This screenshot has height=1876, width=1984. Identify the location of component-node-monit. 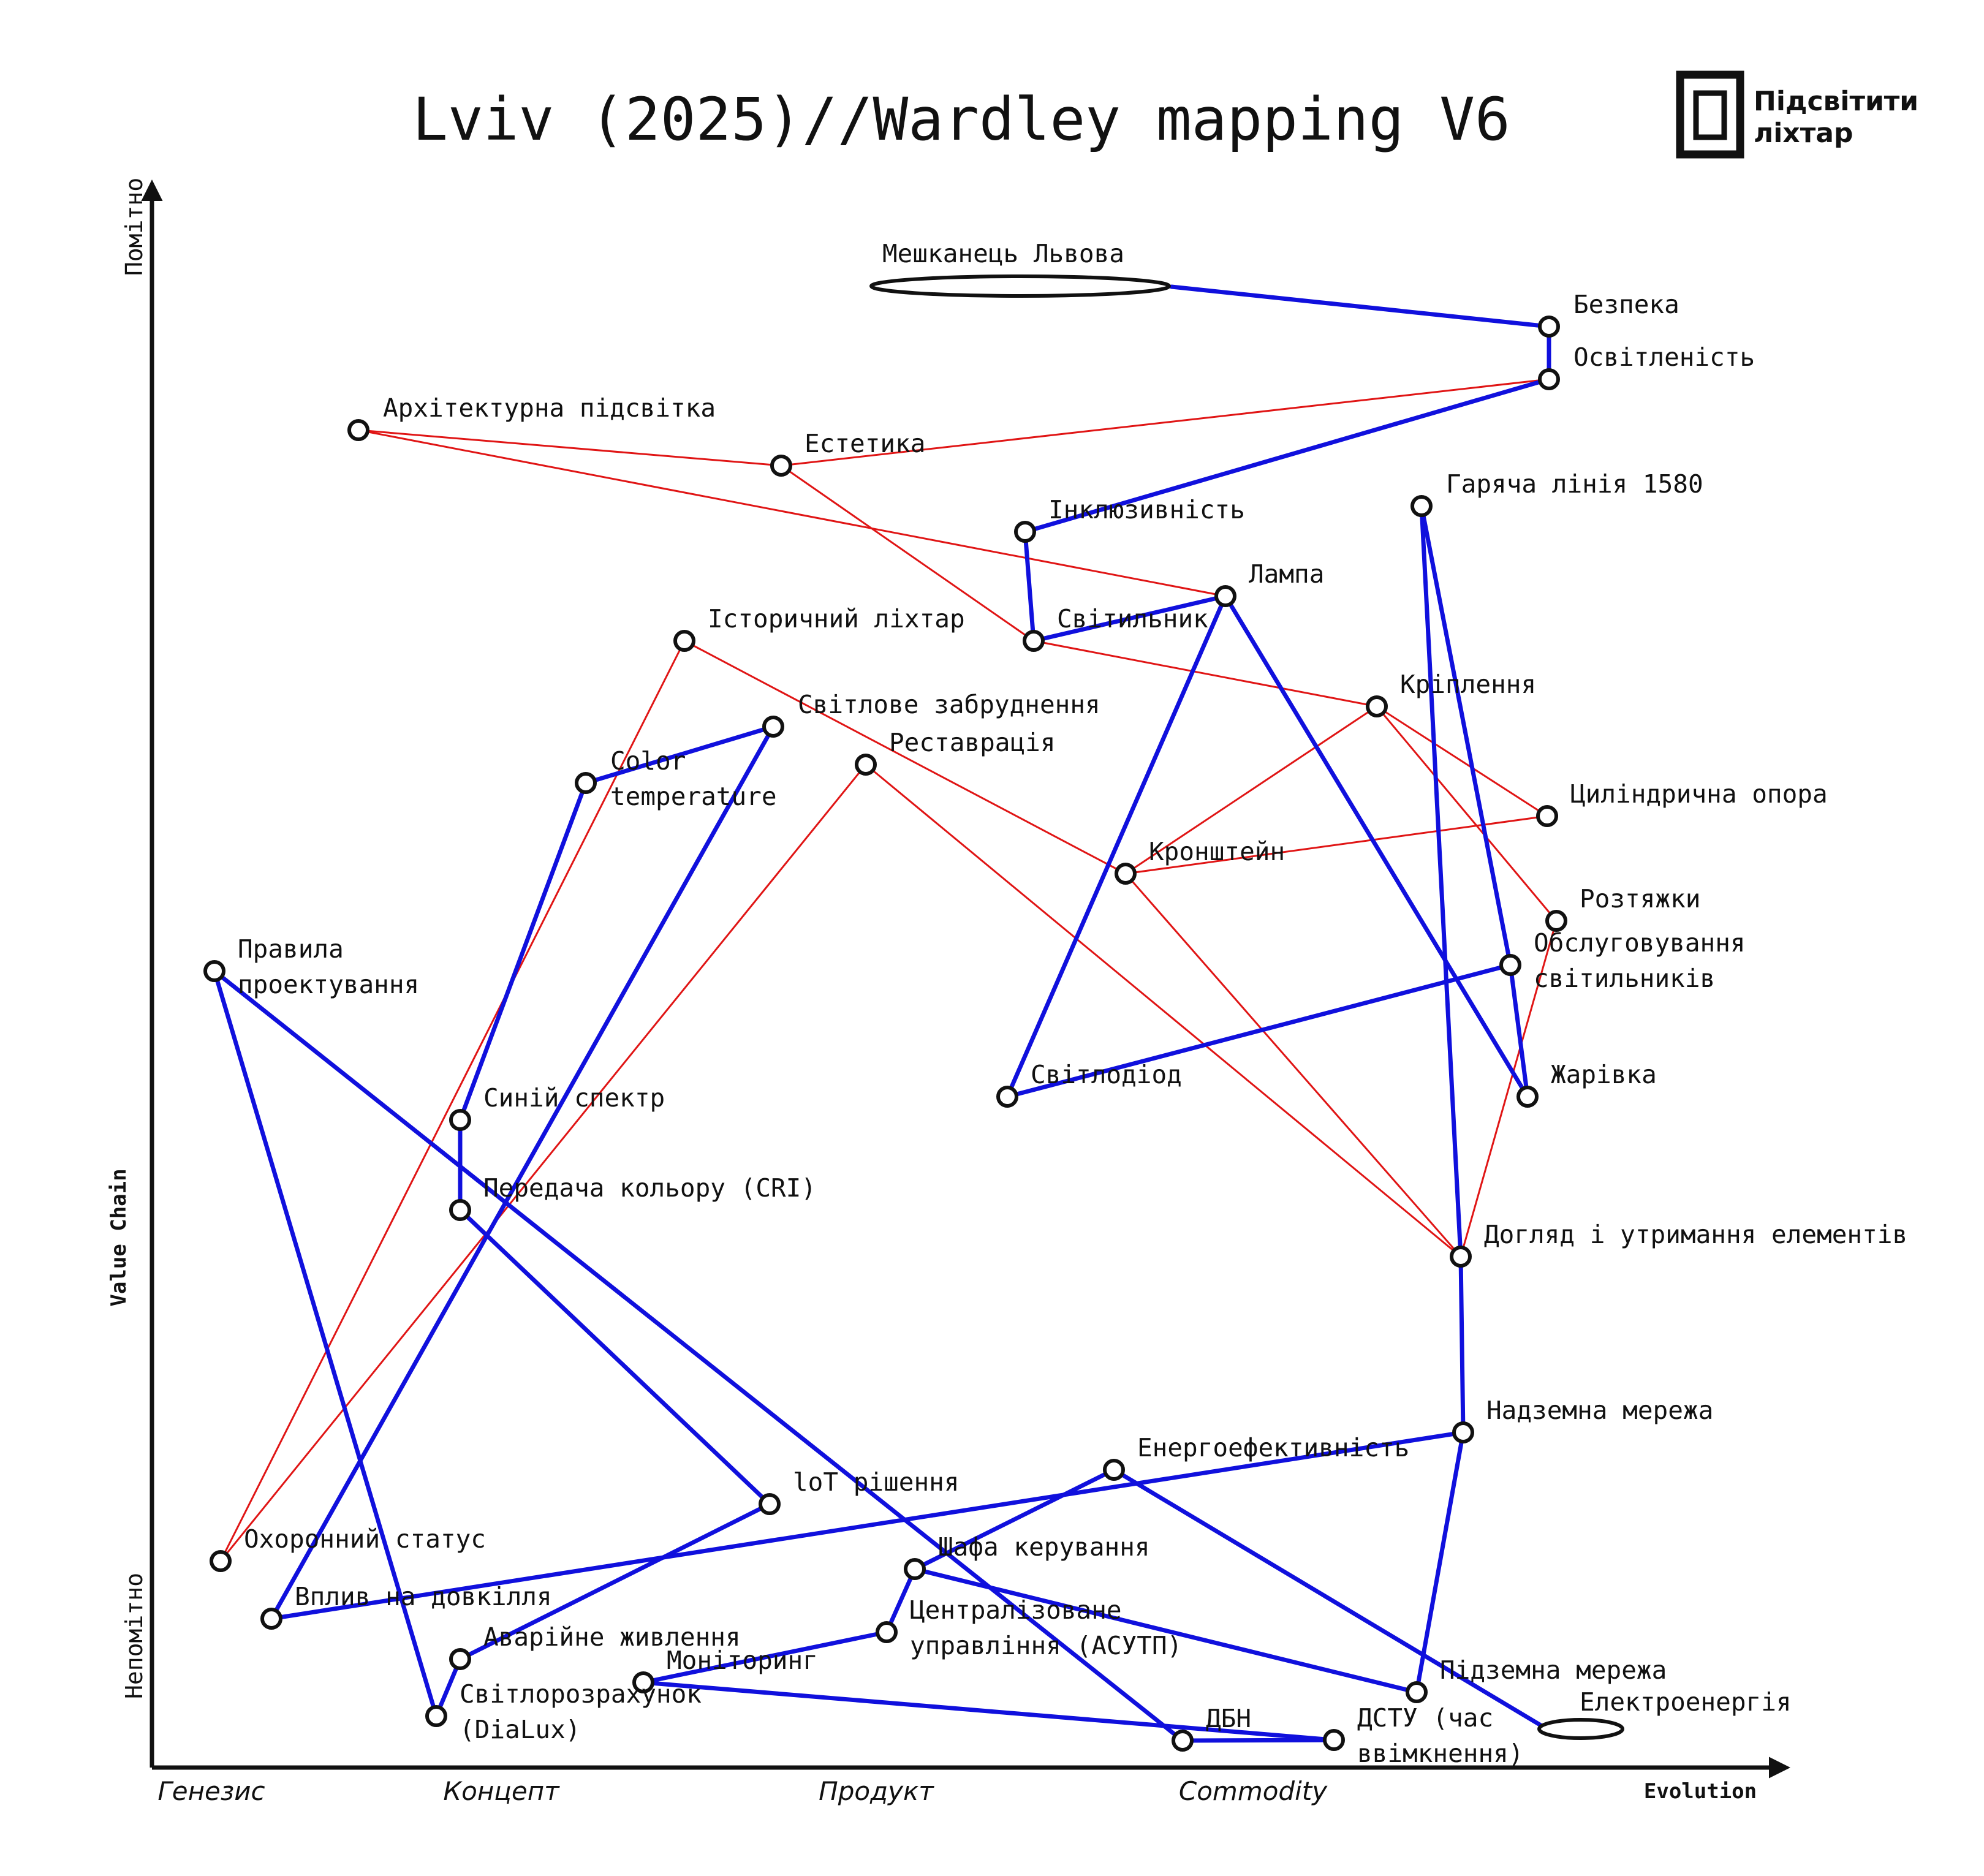
(643, 1682).